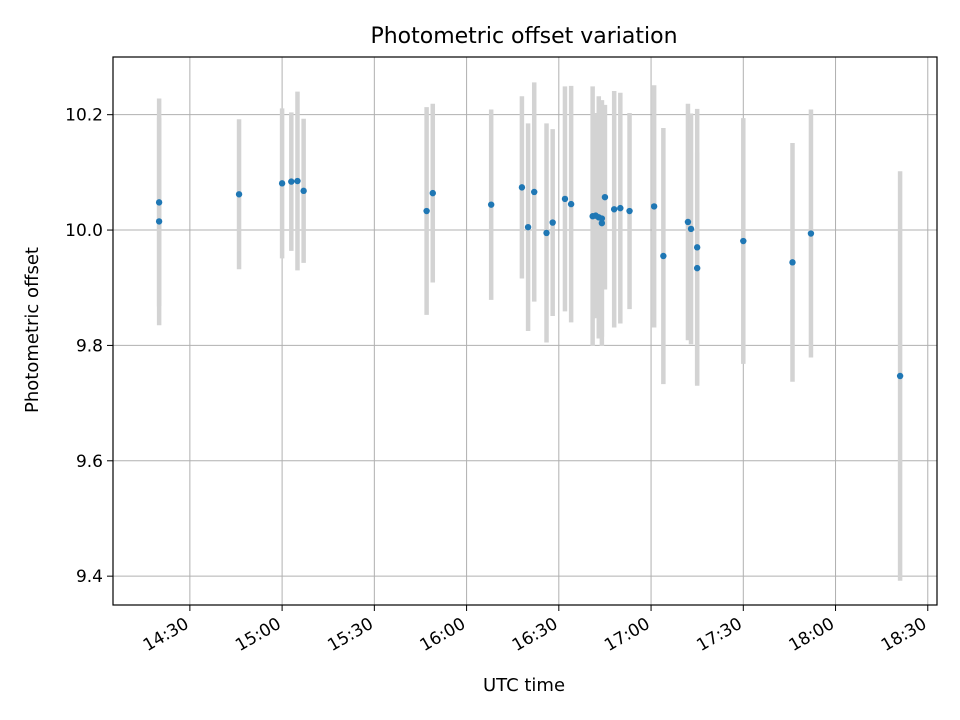 This screenshot has width=960, height=720. Describe the element at coordinates (719, 635) in the screenshot. I see `x-tick-label: 17:30` at that location.